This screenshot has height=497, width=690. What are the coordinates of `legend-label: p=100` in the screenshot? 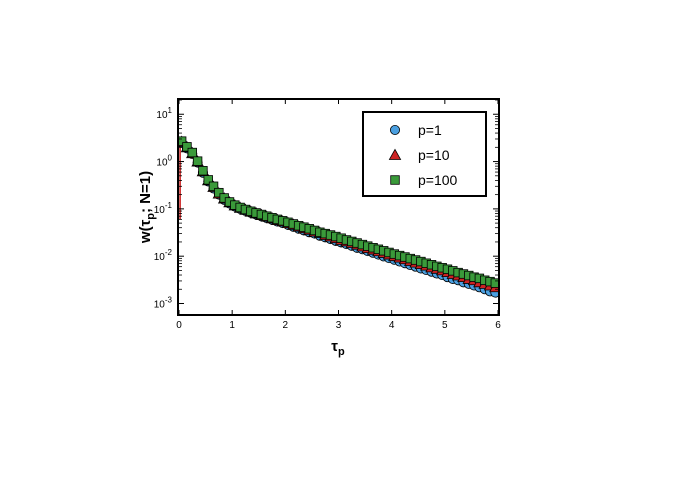 It's located at (438, 180).